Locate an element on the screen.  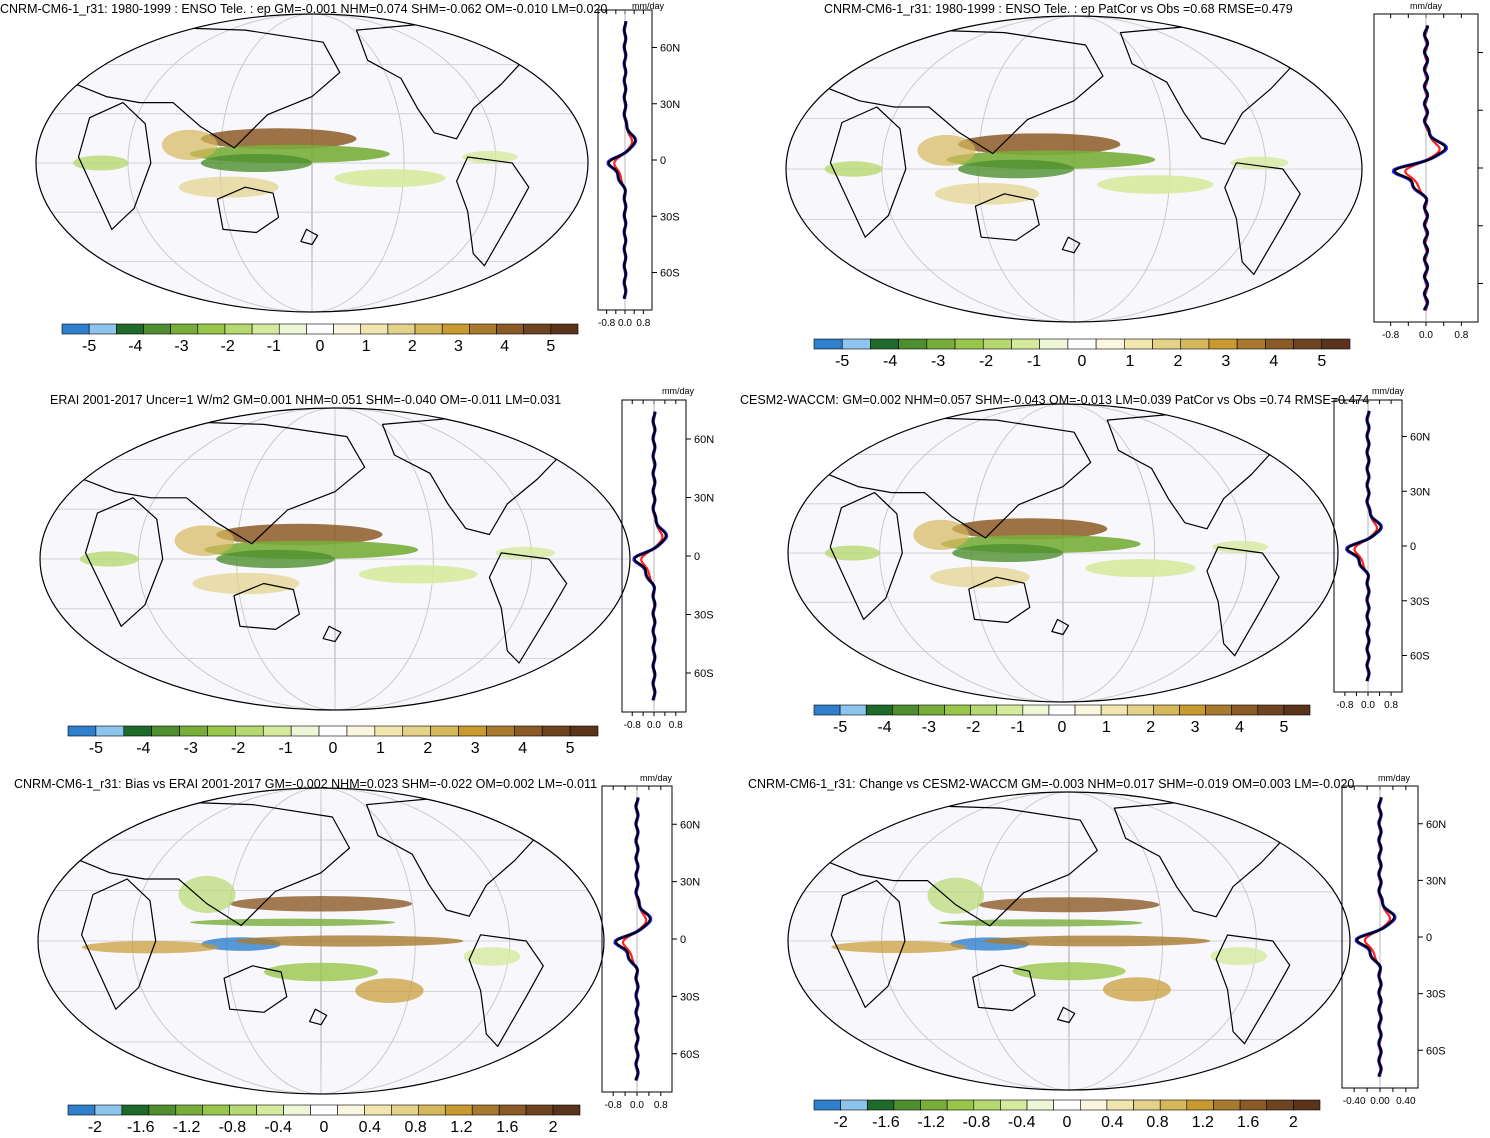
colorbar-tick-label: 1 is located at coordinates (366, 346).